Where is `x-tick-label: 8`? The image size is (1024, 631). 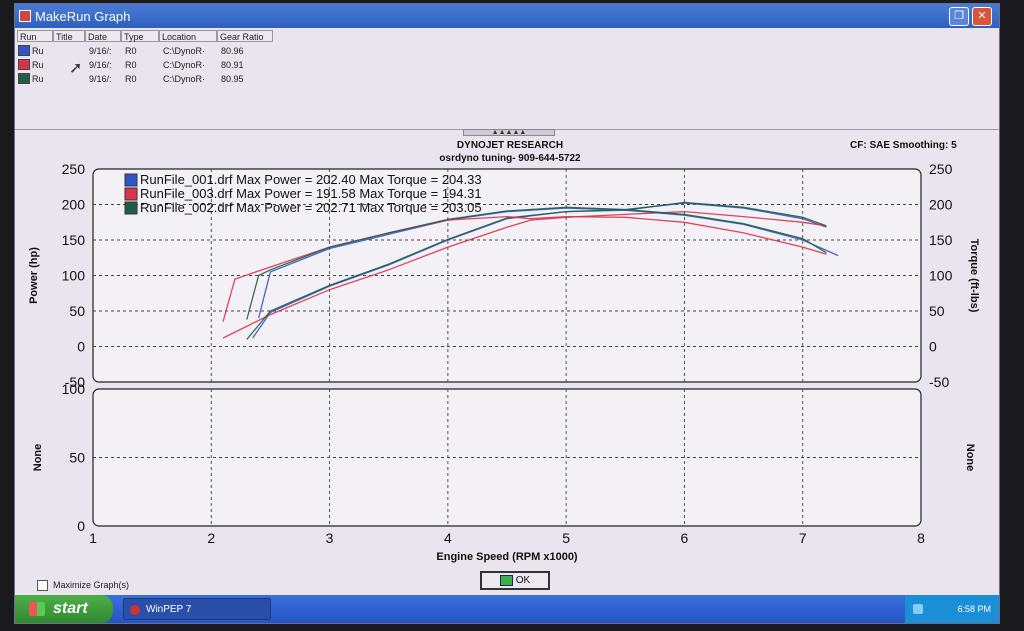 x-tick-label: 8 is located at coordinates (921, 538).